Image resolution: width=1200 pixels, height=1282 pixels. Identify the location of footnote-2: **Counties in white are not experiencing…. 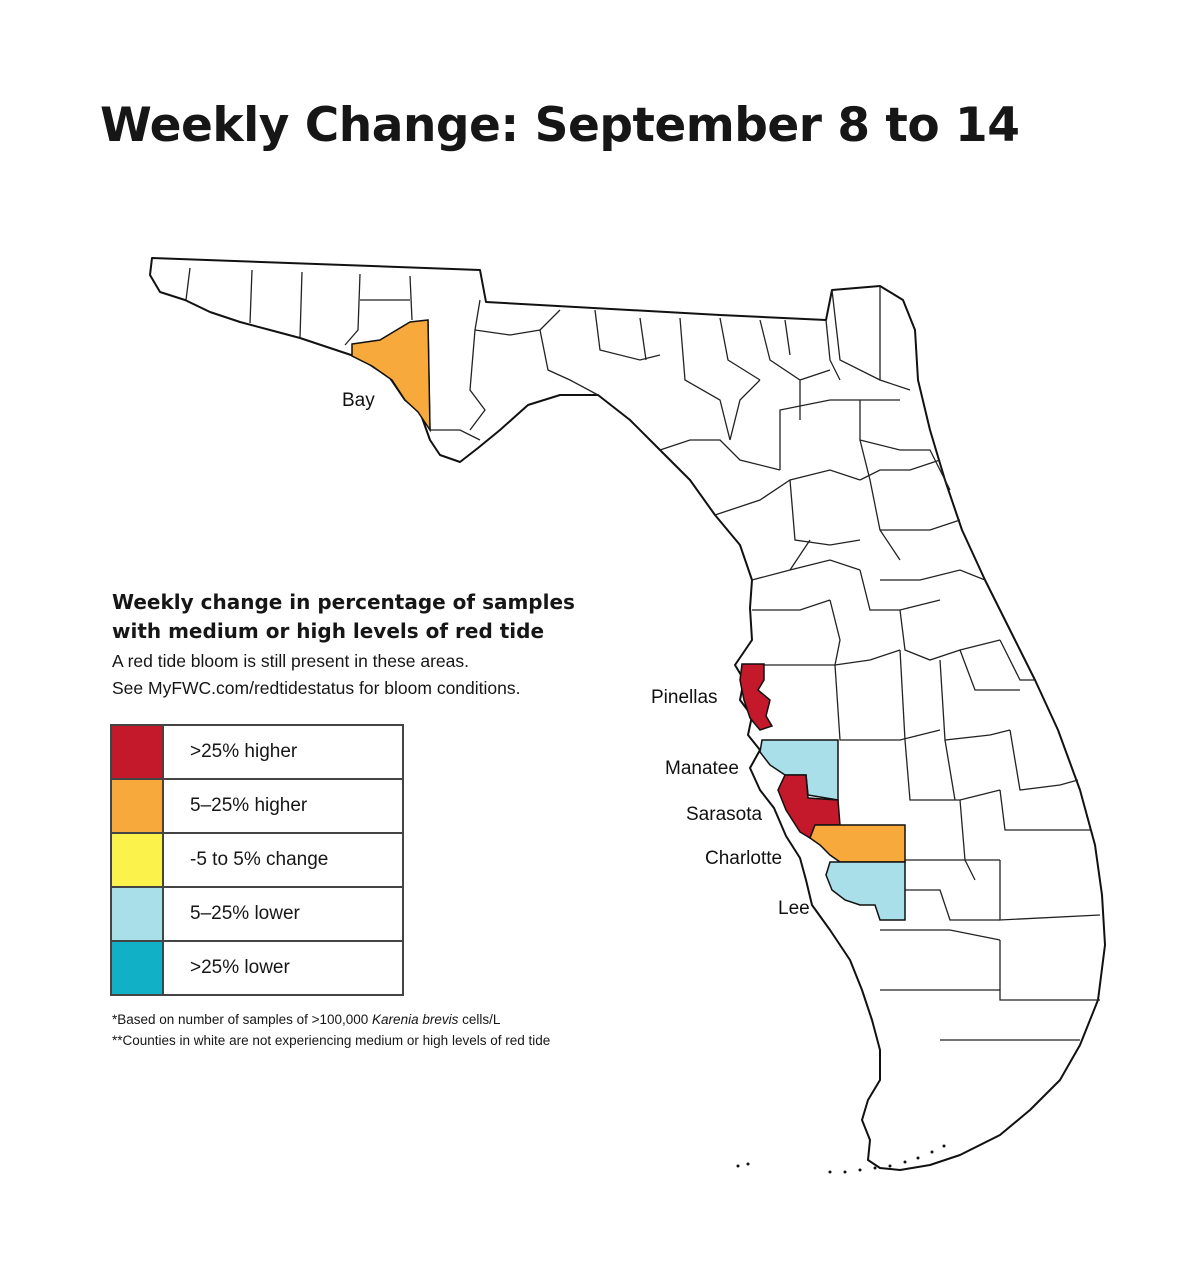
(331, 1040).